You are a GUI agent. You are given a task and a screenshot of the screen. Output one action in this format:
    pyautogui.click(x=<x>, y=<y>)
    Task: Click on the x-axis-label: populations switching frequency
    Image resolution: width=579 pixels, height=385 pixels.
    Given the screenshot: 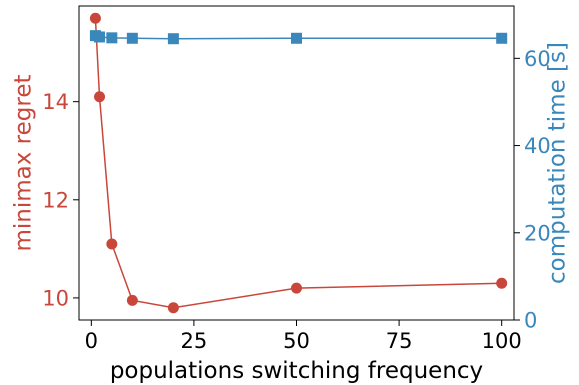 What is the action you would take?
    pyautogui.click(x=296, y=371)
    